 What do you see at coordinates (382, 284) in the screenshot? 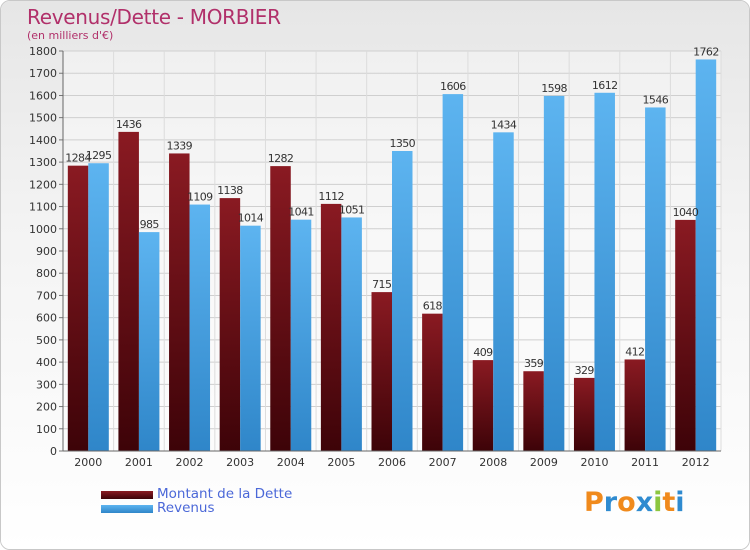
I see `data-label-debt-2006: 715` at bounding box center [382, 284].